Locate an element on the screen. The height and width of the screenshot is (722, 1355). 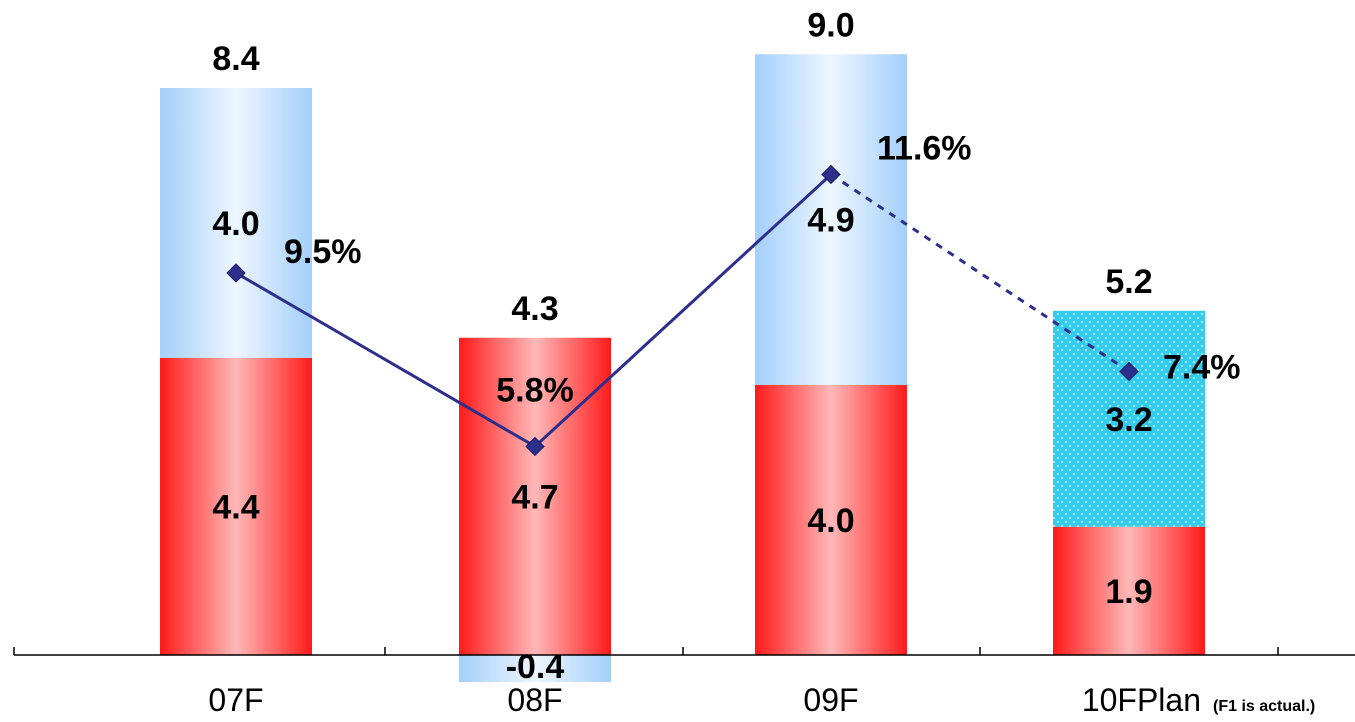
axis-layer is located at coordinates (684, 651).